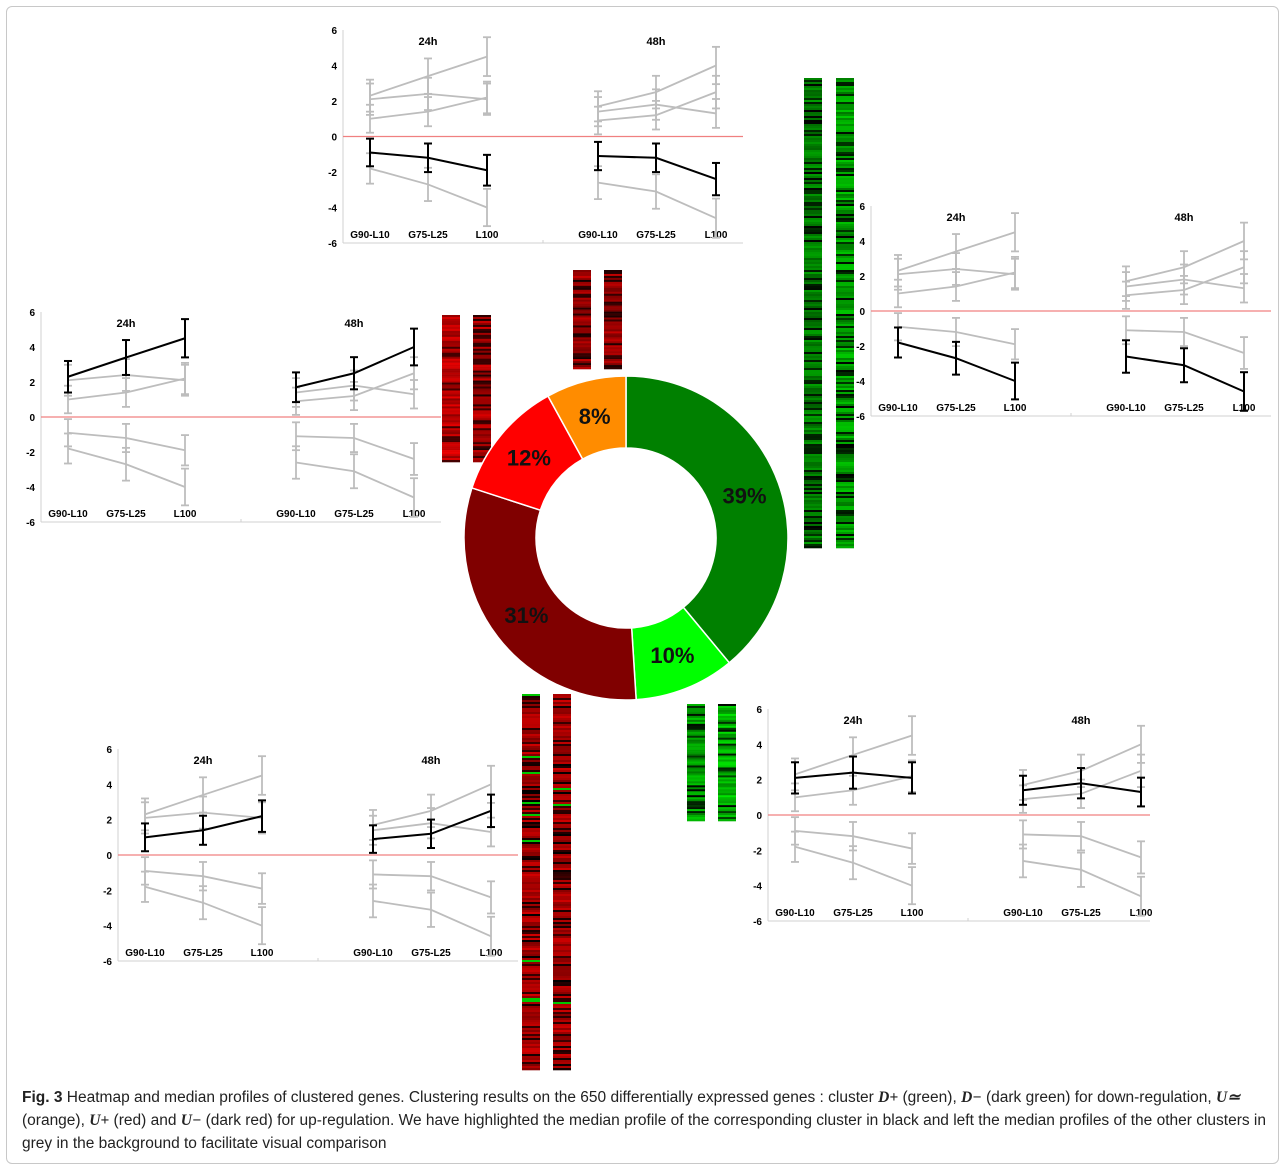  What do you see at coordinates (42, 1097) in the screenshot?
I see `fig-label: Fig. 3` at bounding box center [42, 1097].